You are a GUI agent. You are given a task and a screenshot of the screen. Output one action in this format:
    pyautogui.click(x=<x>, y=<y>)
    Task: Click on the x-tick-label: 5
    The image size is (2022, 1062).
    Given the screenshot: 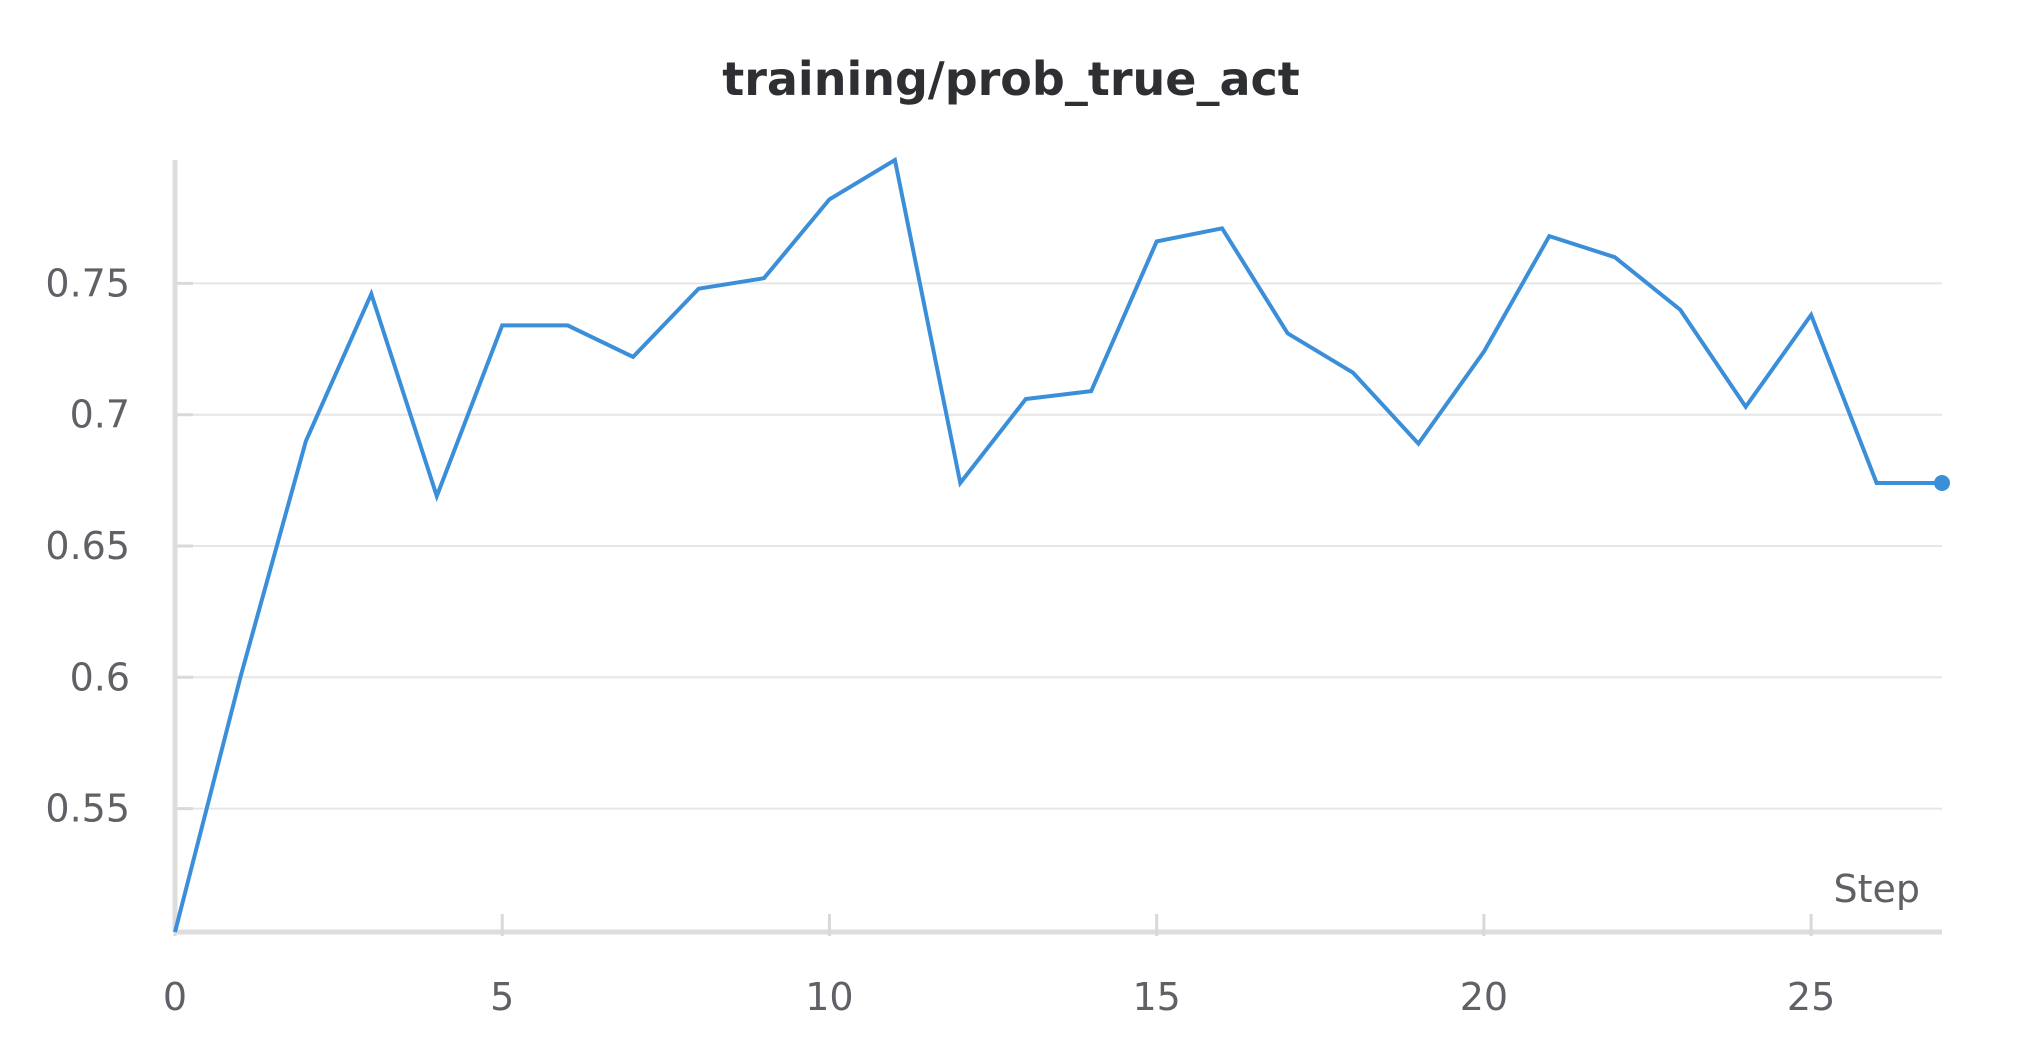 What is the action you would take?
    pyautogui.click(x=502, y=997)
    